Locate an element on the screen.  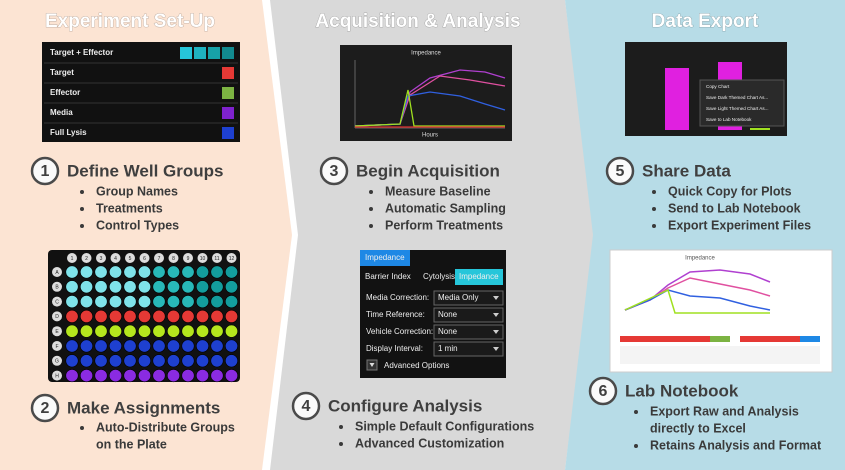
bullet-text: Auto-Distribute Groups is located at coordinates (165, 427).